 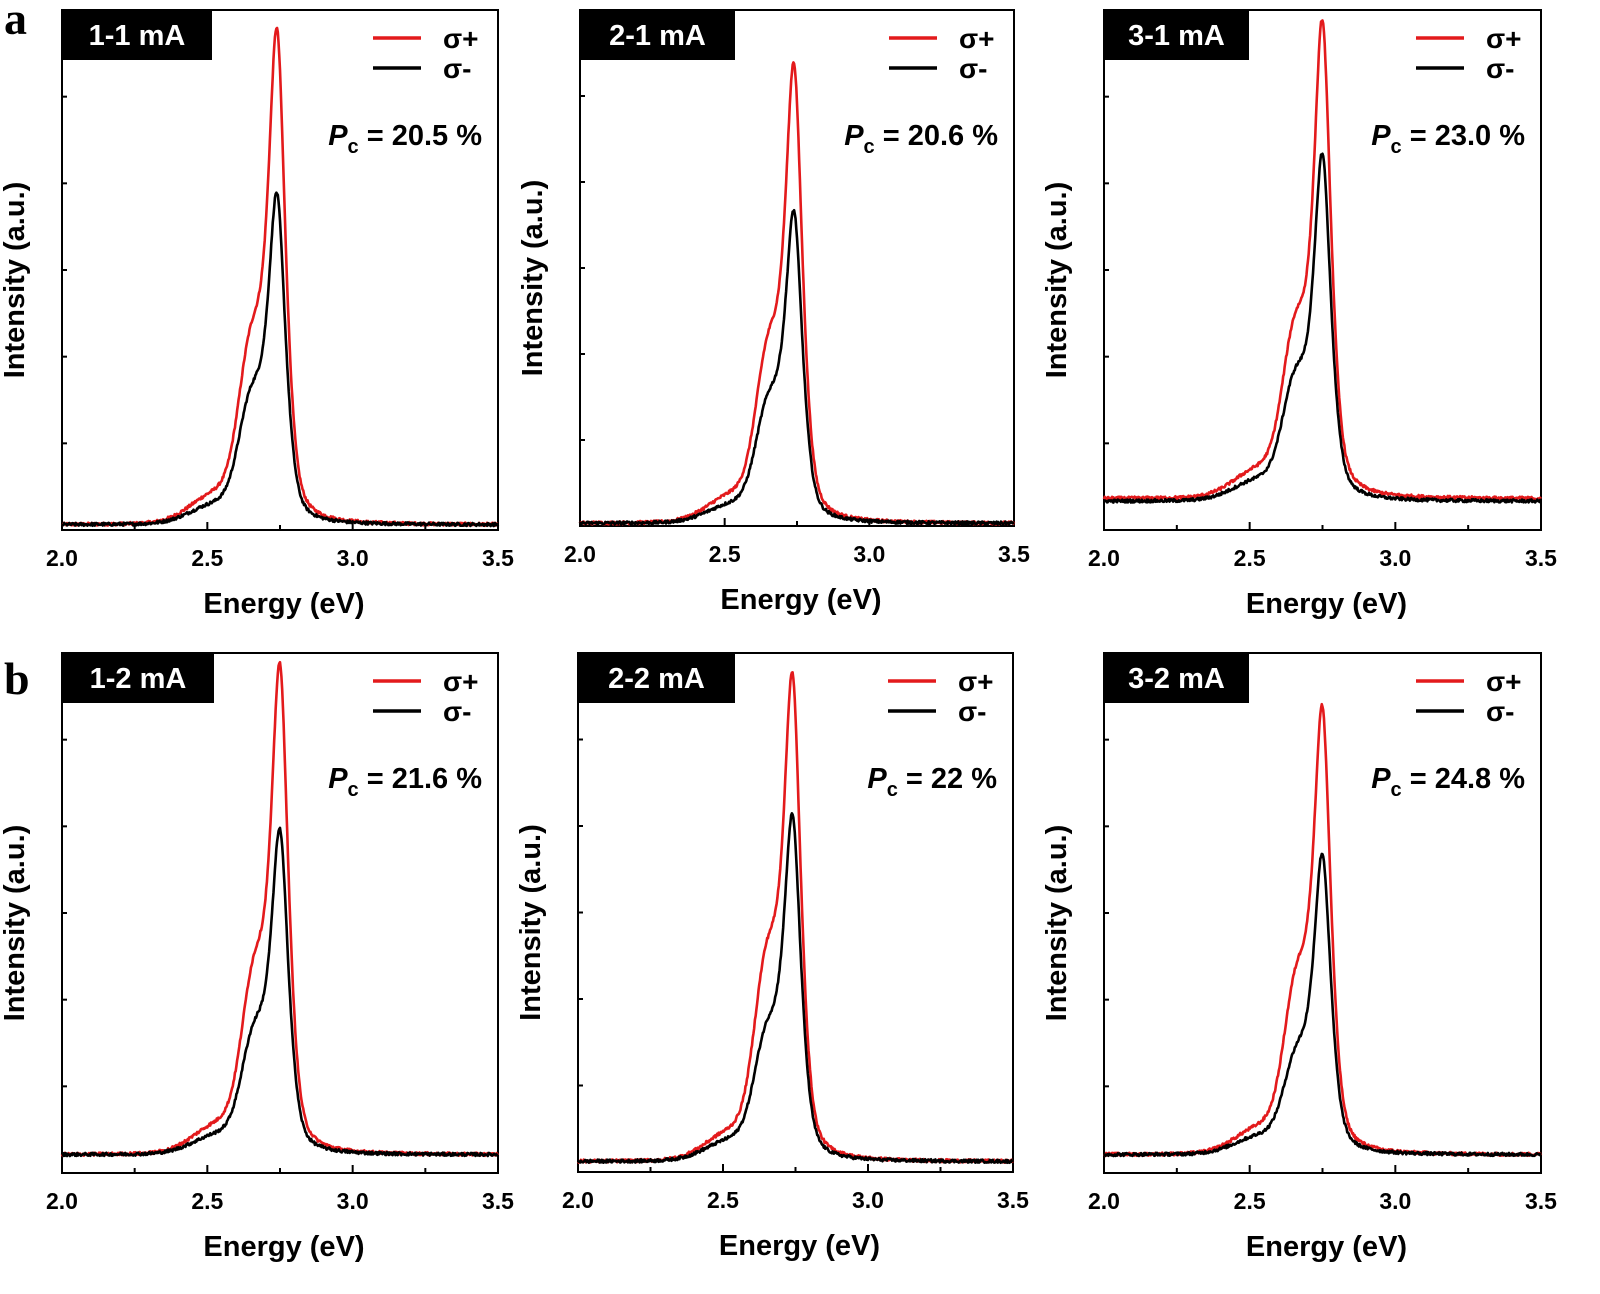 I want to click on panel-tag: 3-2 mA, so click(x=1176, y=679).